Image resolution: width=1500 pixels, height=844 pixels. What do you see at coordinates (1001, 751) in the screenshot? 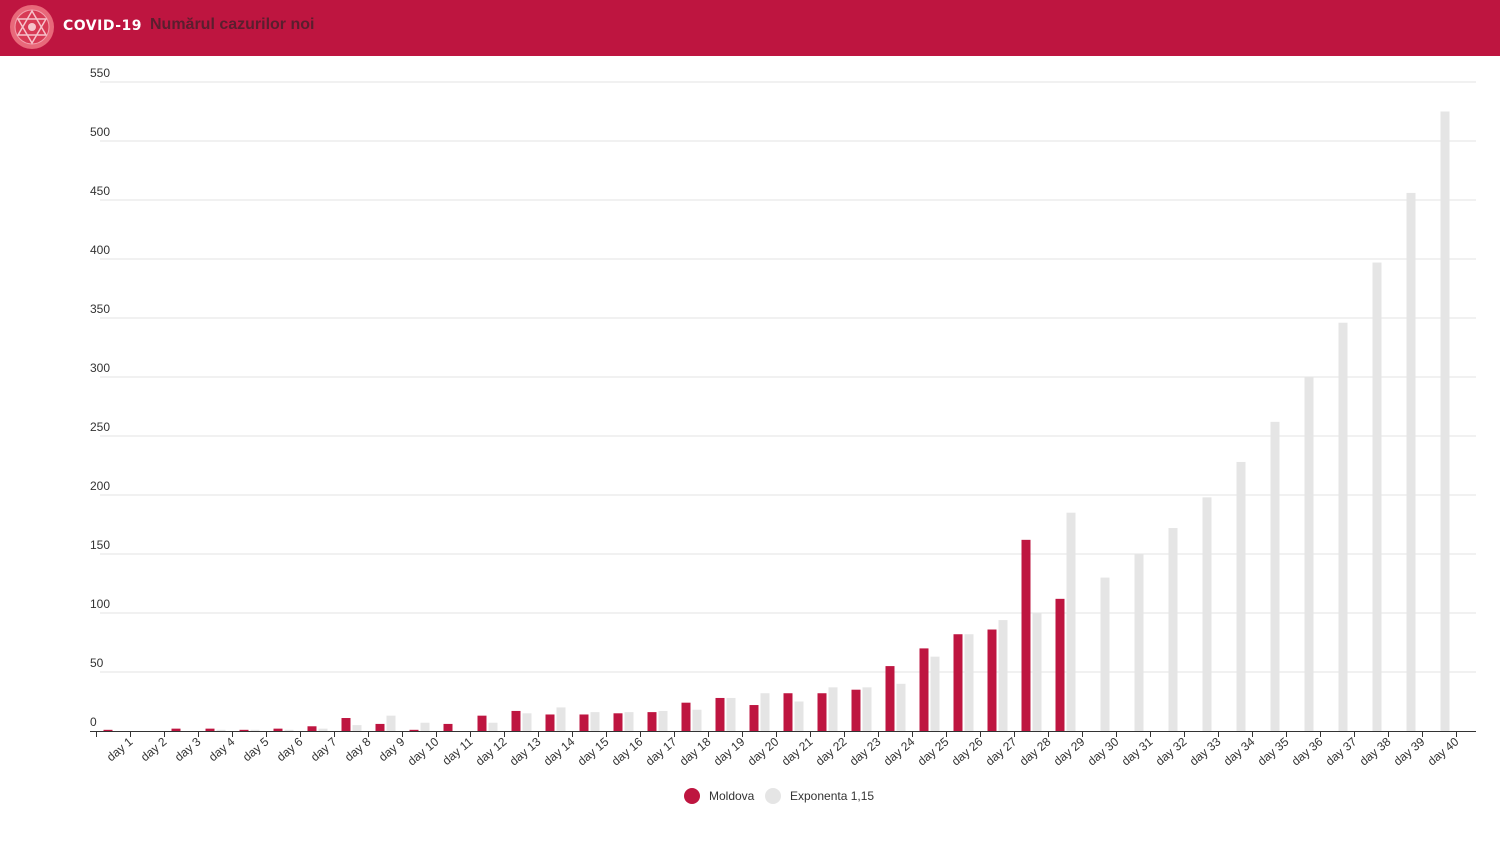
I see `x-tick-label: day 27` at bounding box center [1001, 751].